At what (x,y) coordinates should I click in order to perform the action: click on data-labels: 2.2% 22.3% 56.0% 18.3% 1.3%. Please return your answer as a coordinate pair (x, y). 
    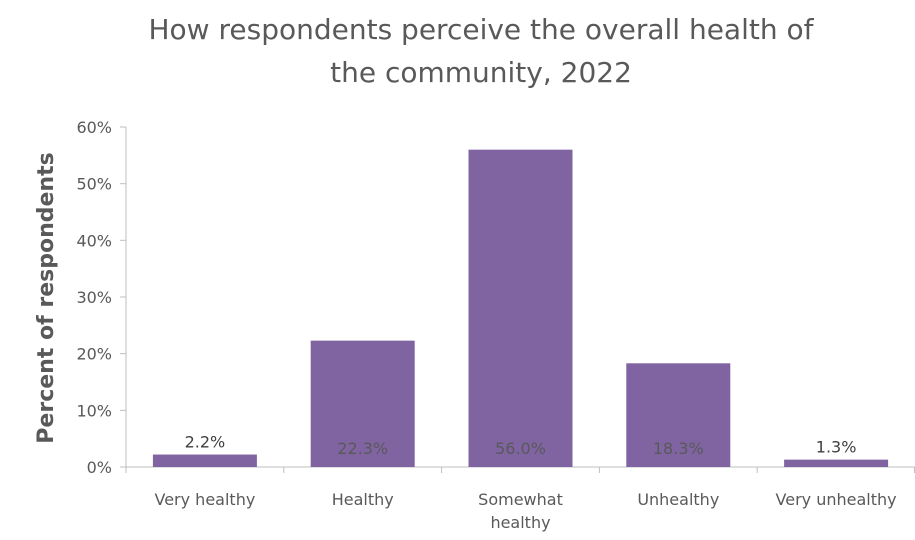
    Looking at the image, I should click on (521, 445).